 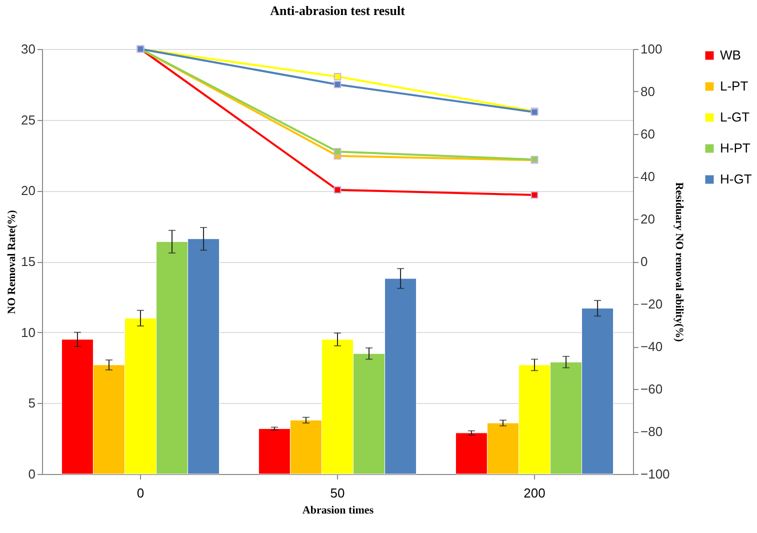 I want to click on legend-label: H-PT, so click(x=735, y=148).